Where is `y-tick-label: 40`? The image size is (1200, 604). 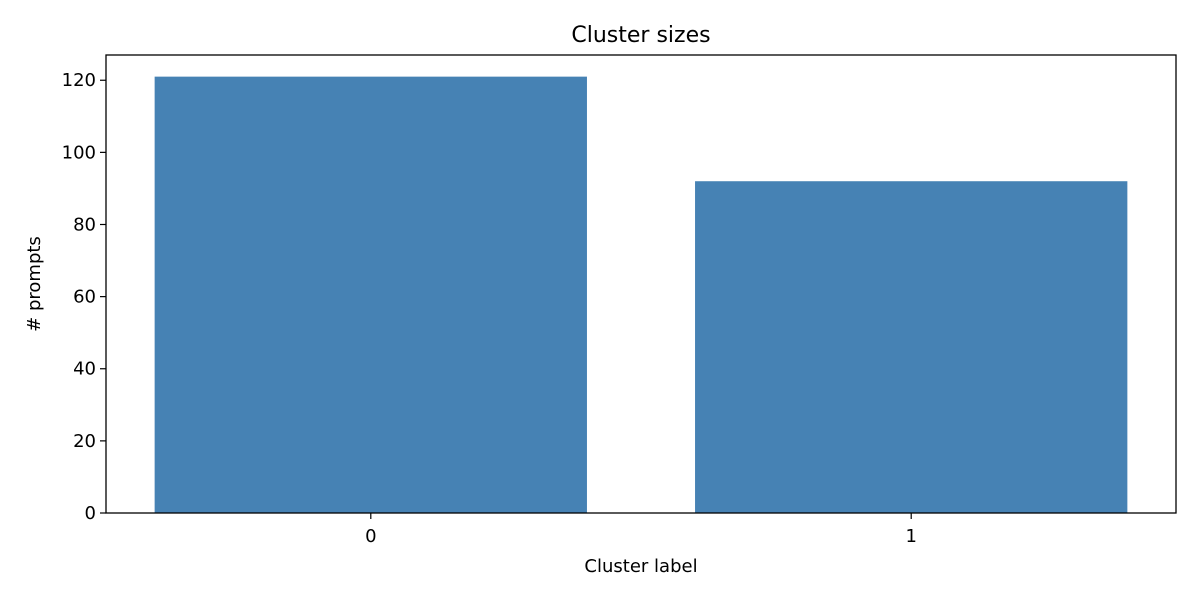
y-tick-label: 40 is located at coordinates (84, 369).